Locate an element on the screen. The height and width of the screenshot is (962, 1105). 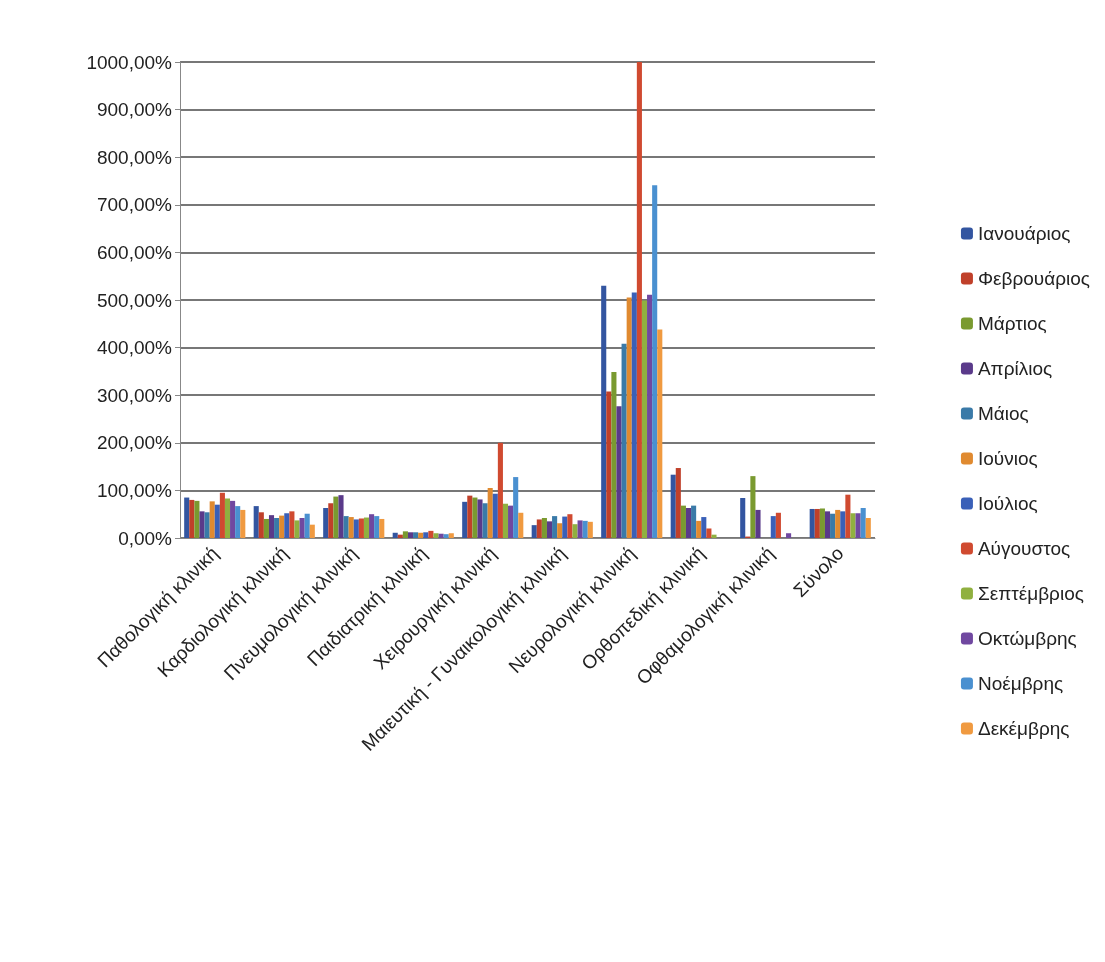
legend-label: Απρίλιος is located at coordinates (1015, 368).